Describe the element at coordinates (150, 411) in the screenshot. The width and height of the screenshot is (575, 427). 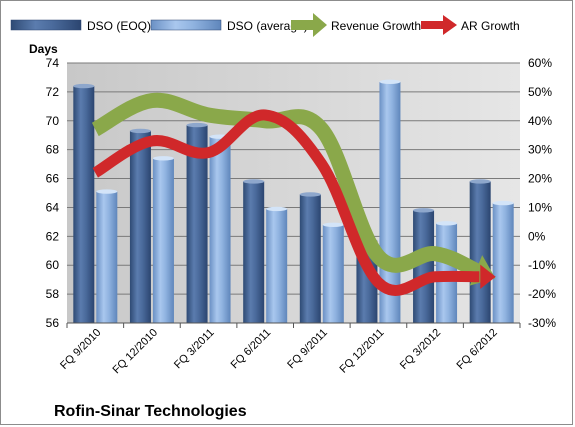
I see `chart-title: Rofin-Sinar Technologies` at that location.